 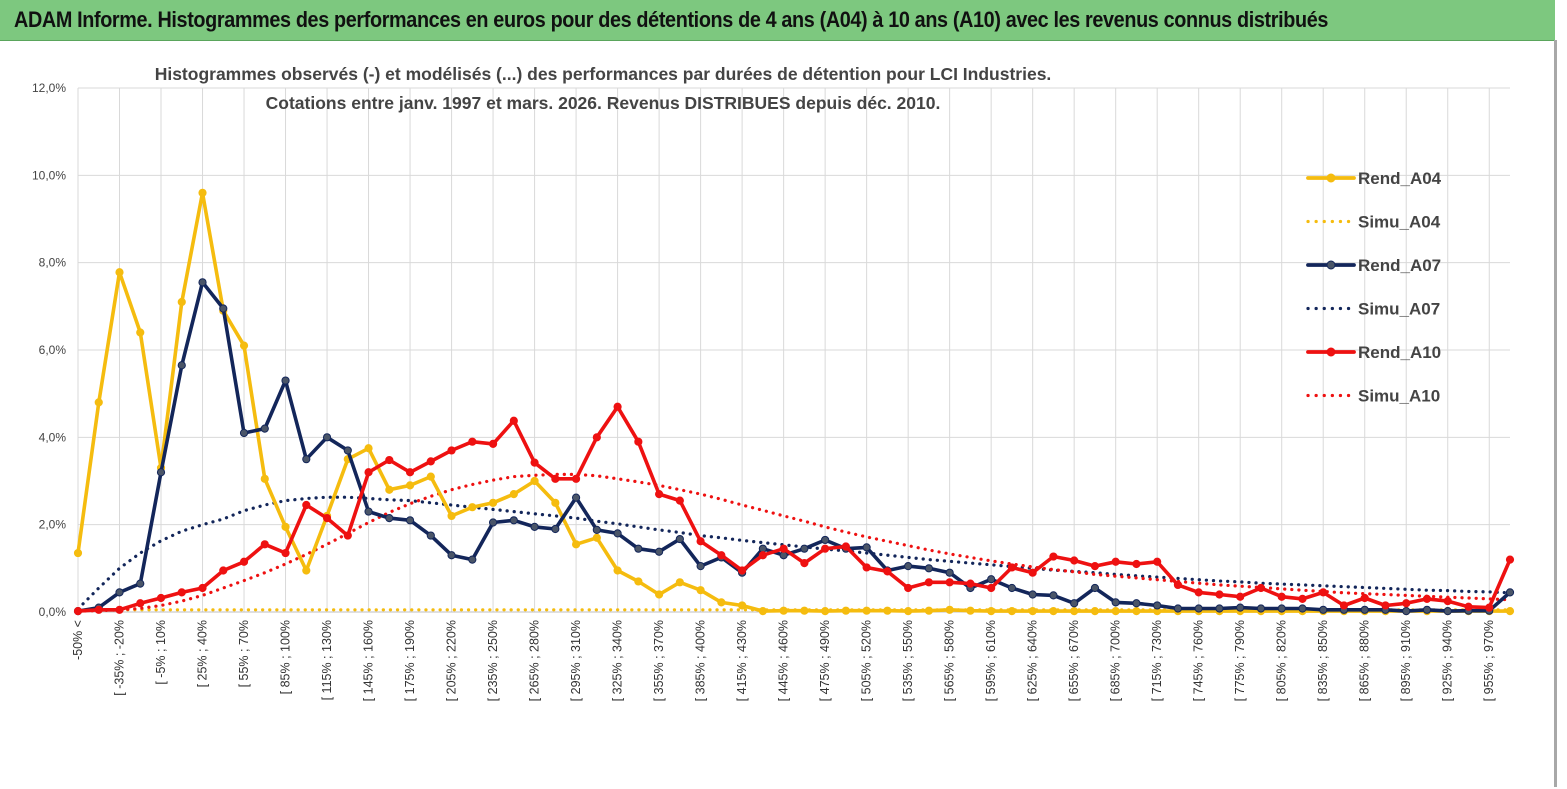 What do you see at coordinates (659, 660) in the screenshot?
I see `x-tick-label: [ 355% ; 370%` at bounding box center [659, 660].